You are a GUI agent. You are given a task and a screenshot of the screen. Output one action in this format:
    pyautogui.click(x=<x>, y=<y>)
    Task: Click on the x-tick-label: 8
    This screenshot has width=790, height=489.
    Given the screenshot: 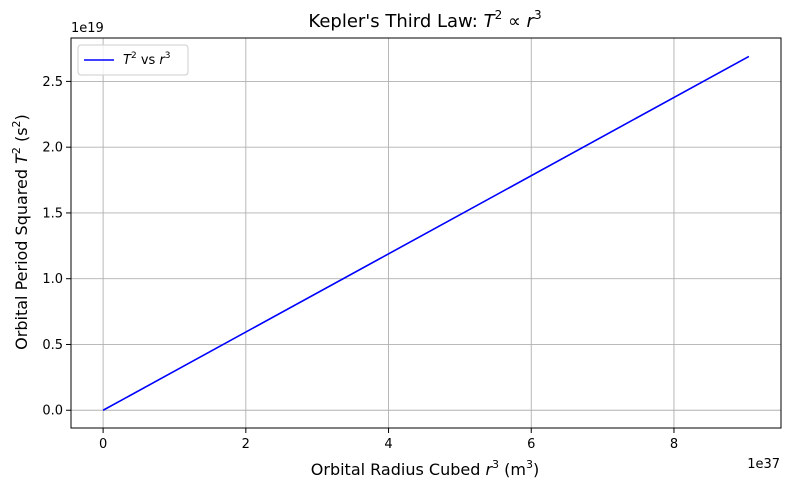 What is the action you would take?
    pyautogui.click(x=674, y=444)
    